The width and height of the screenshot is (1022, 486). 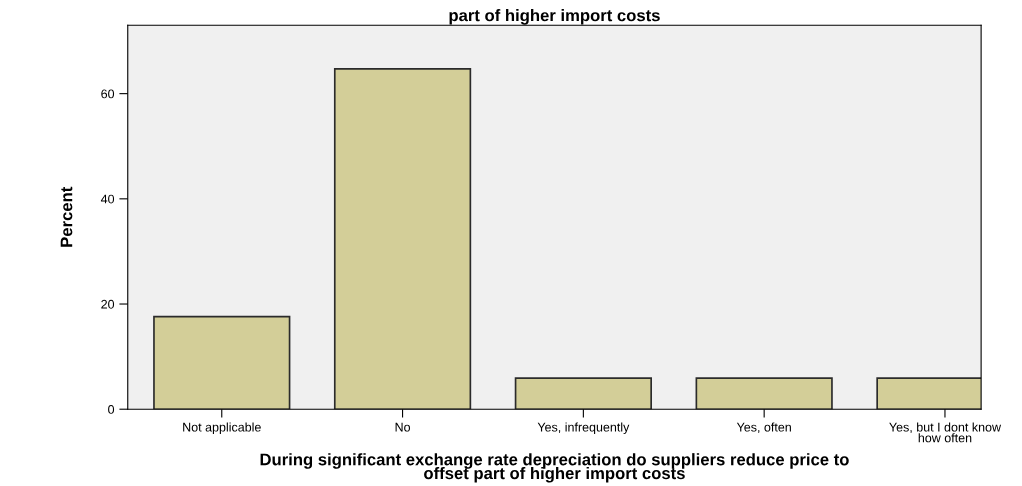 I want to click on x-tick-label: Yes, infrequently, so click(x=583, y=428).